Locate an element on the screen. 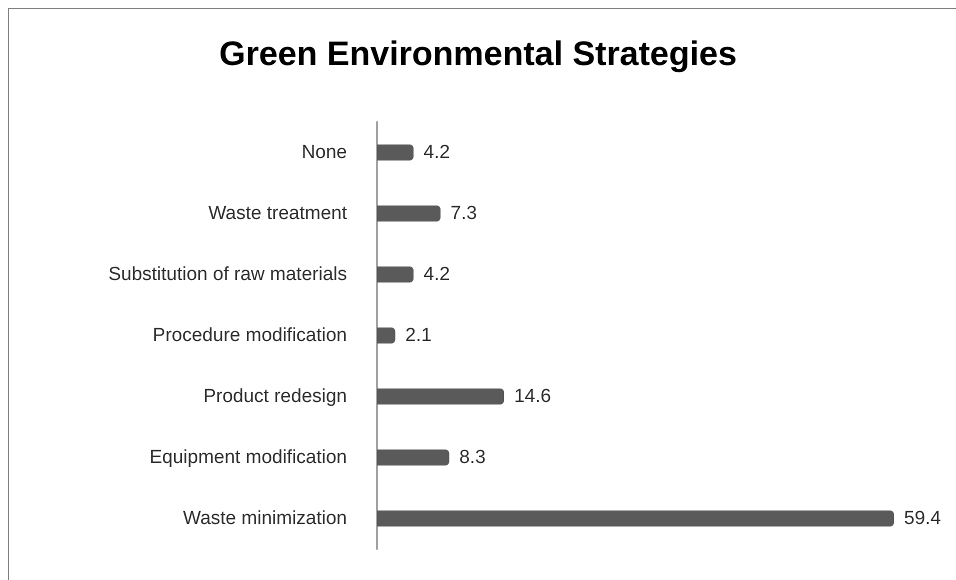 Image resolution: width=956 pixels, height=580 pixels. y-tick-label: Procedure modification is located at coordinates (249, 335).